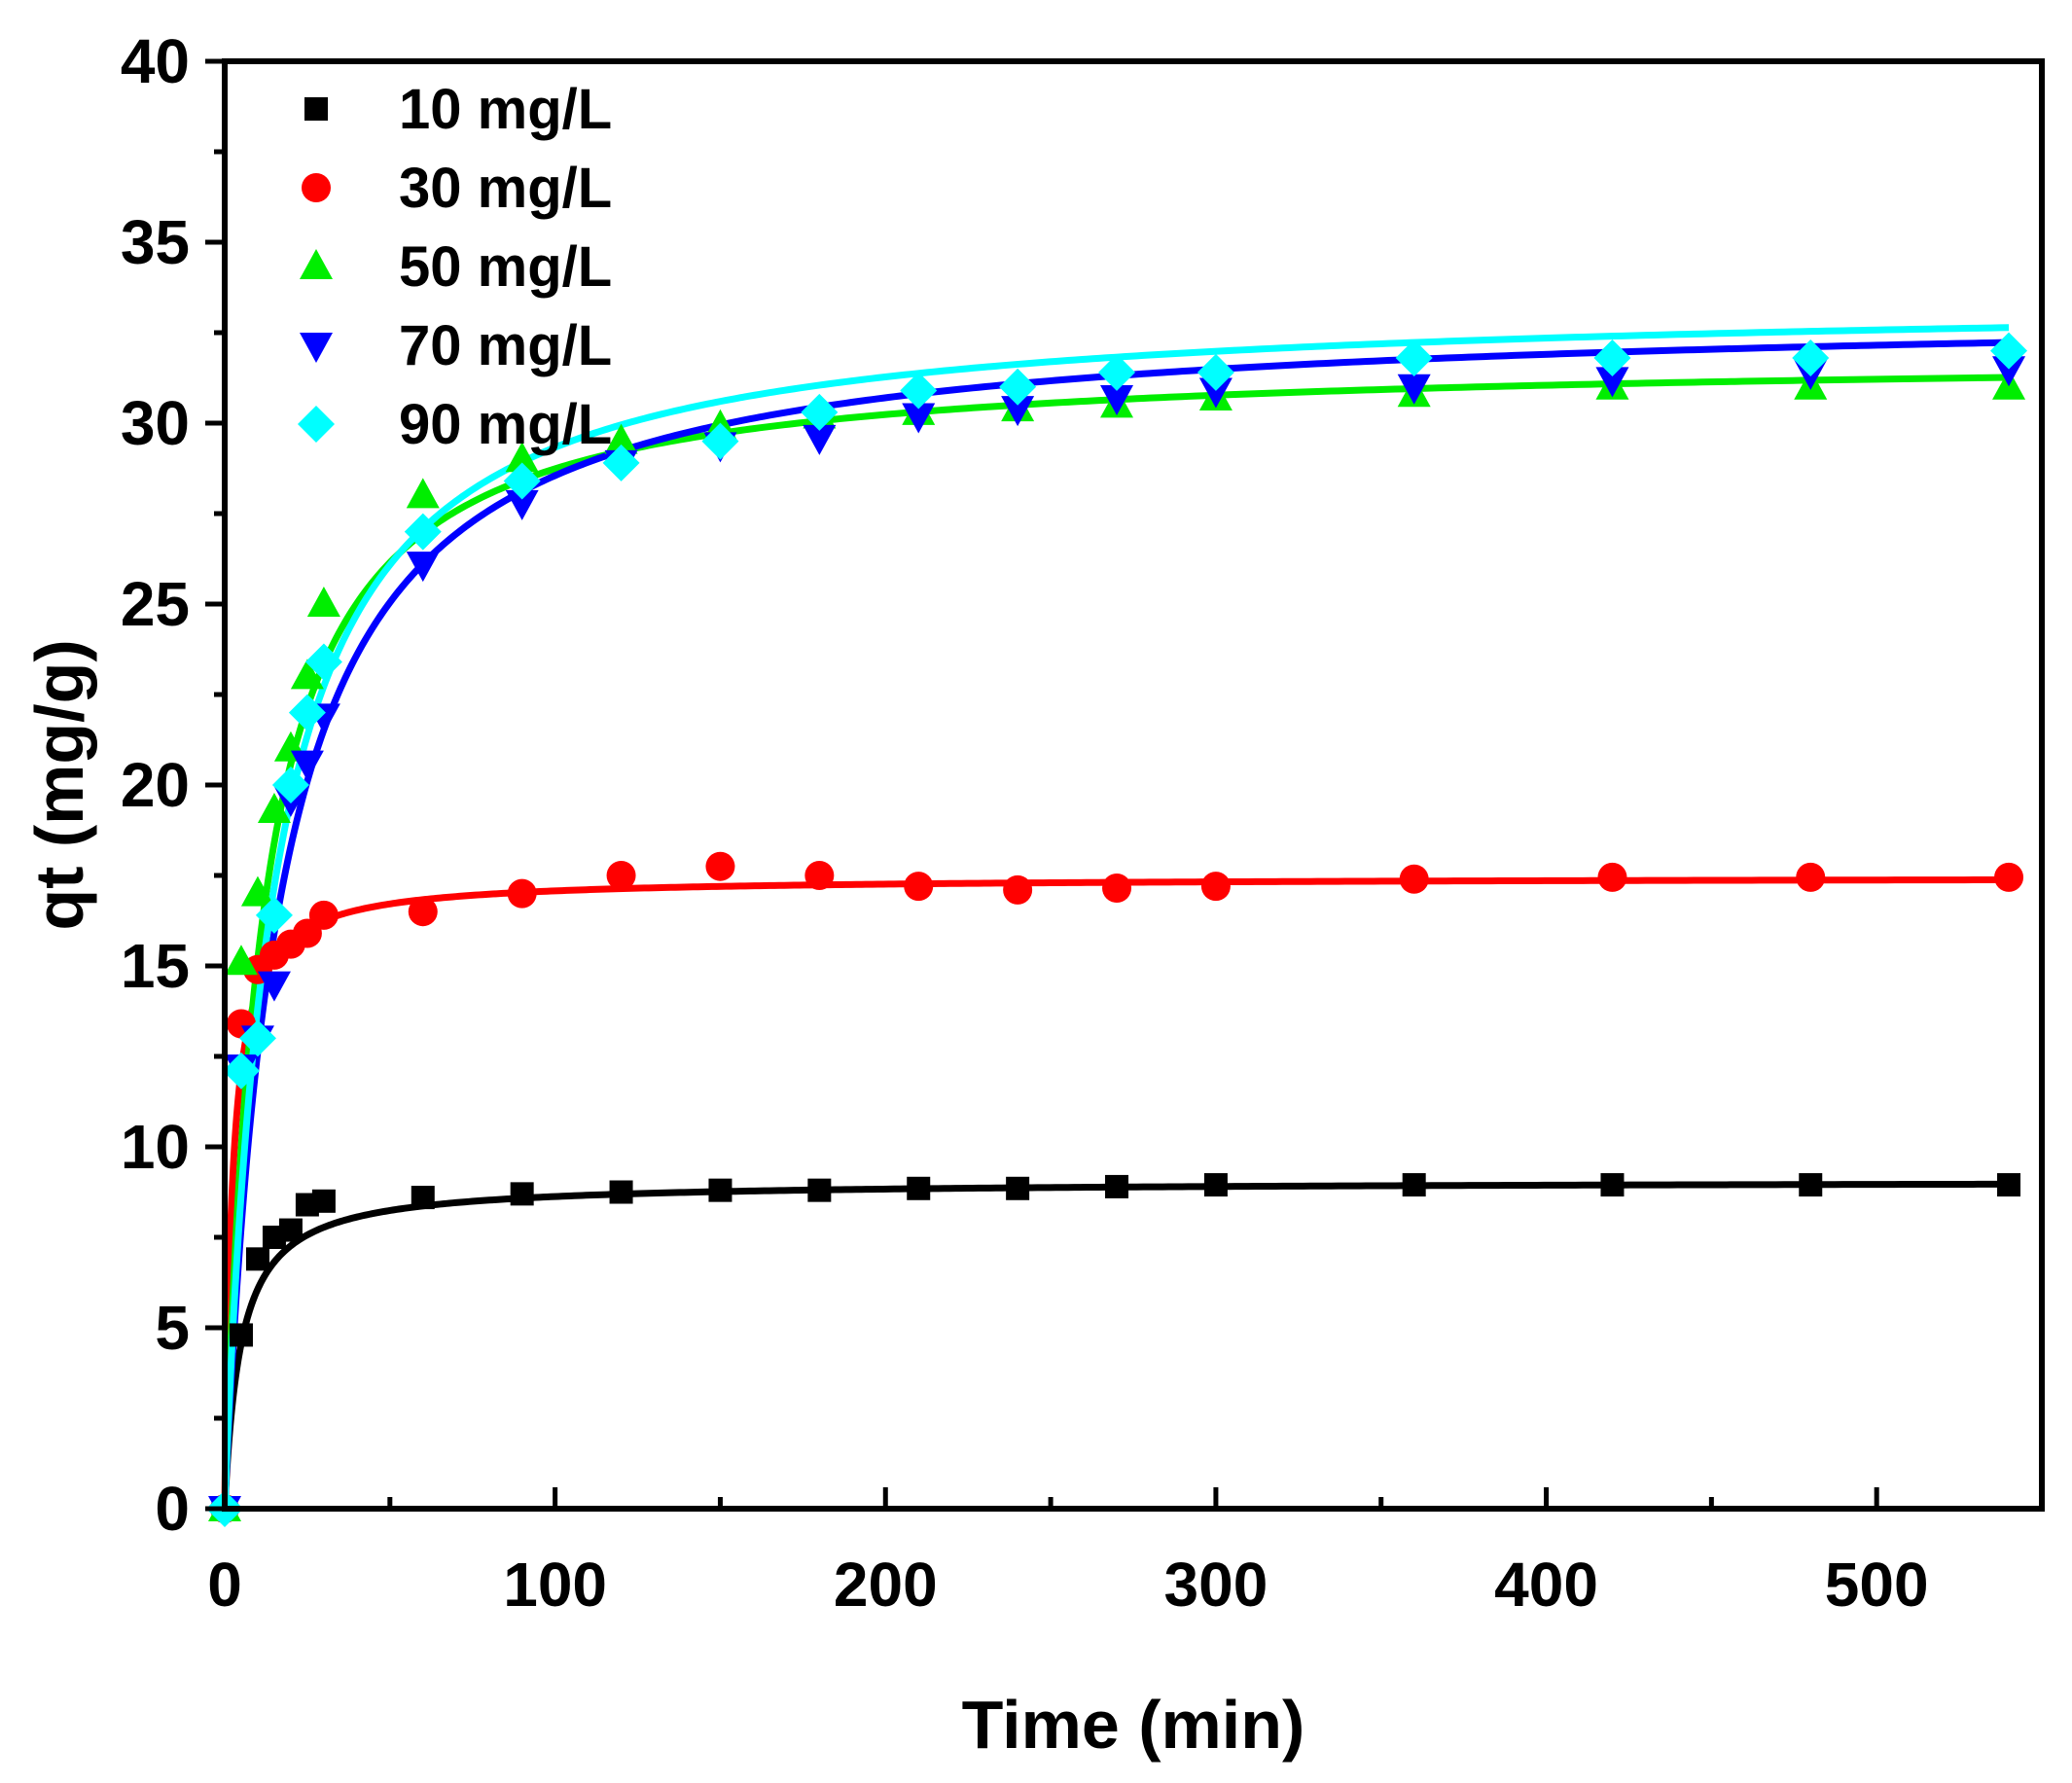 The image size is (2072, 1783). I want to click on y-tick-label: 5, so click(172, 1328).